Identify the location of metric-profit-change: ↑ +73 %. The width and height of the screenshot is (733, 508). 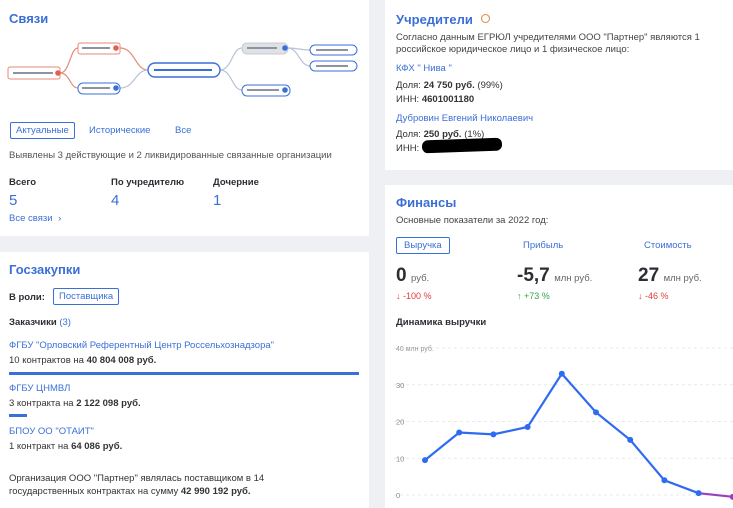
(533, 296).